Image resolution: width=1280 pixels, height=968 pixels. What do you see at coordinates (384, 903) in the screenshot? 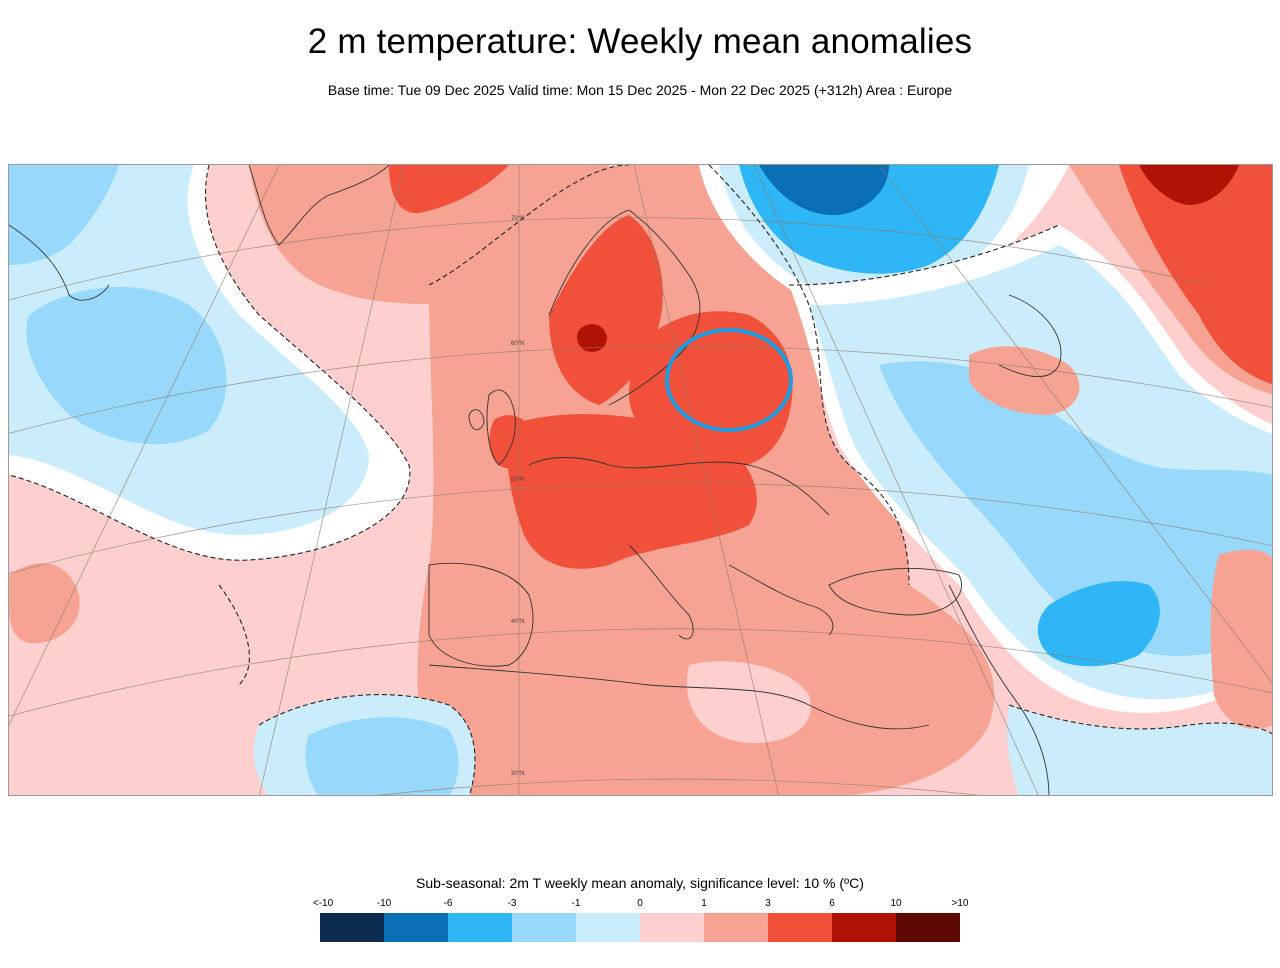
I see `legend-tick: -10` at bounding box center [384, 903].